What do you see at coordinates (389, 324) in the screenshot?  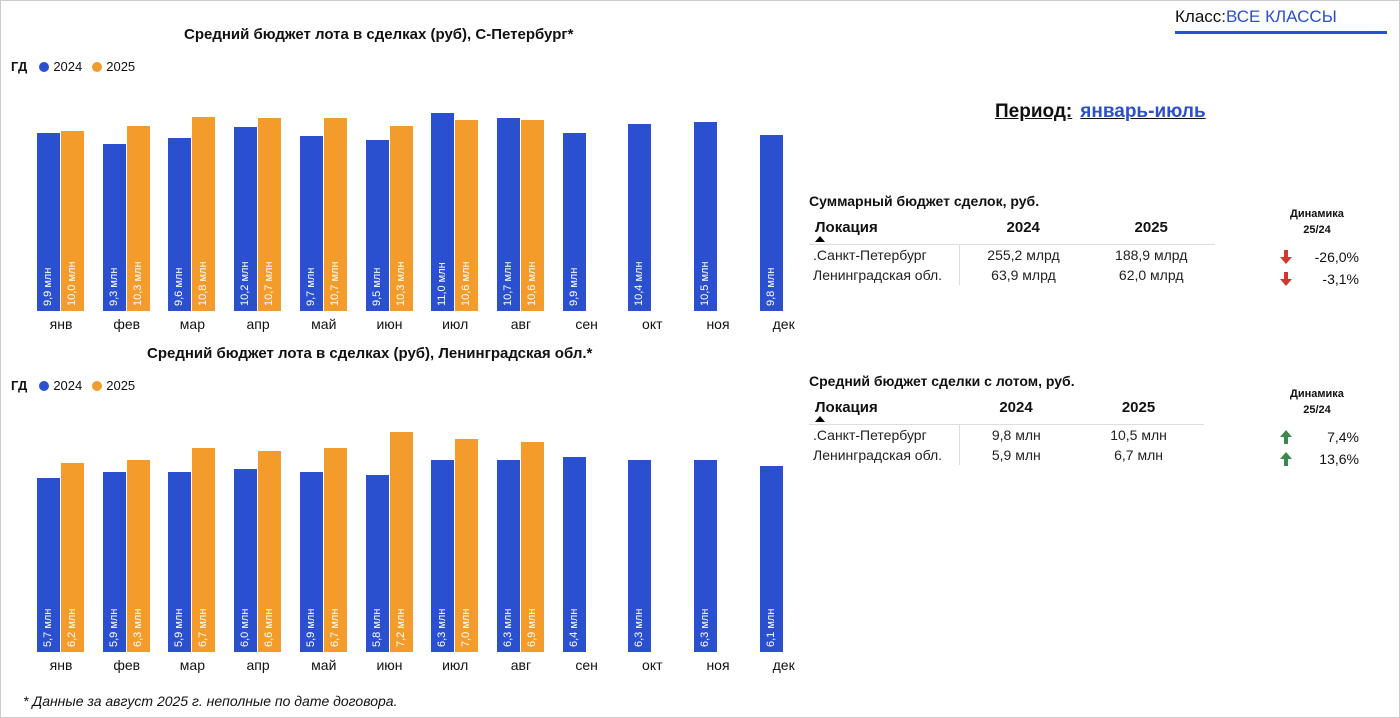 I see `x-tick-label: июн` at bounding box center [389, 324].